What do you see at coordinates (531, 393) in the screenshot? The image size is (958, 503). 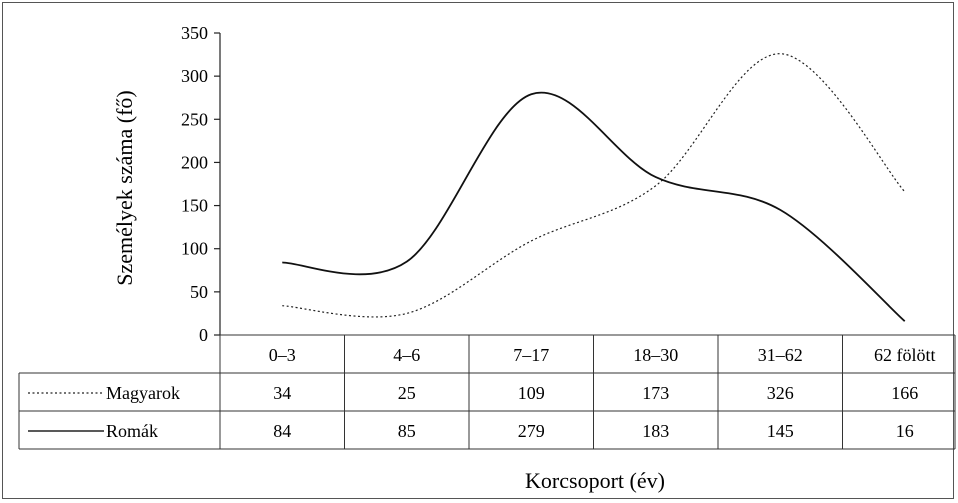 I see `table-value: 109` at bounding box center [531, 393].